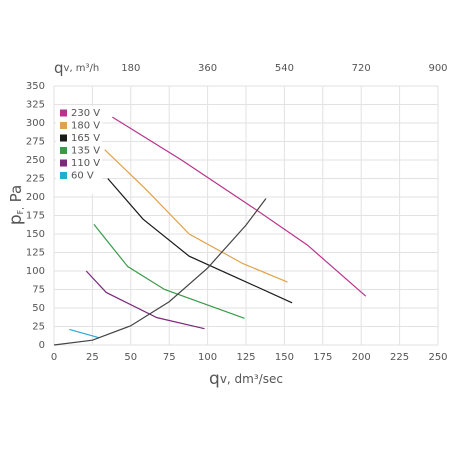 The image size is (452, 456). I want to click on x-tick-label: 0, so click(54, 357).